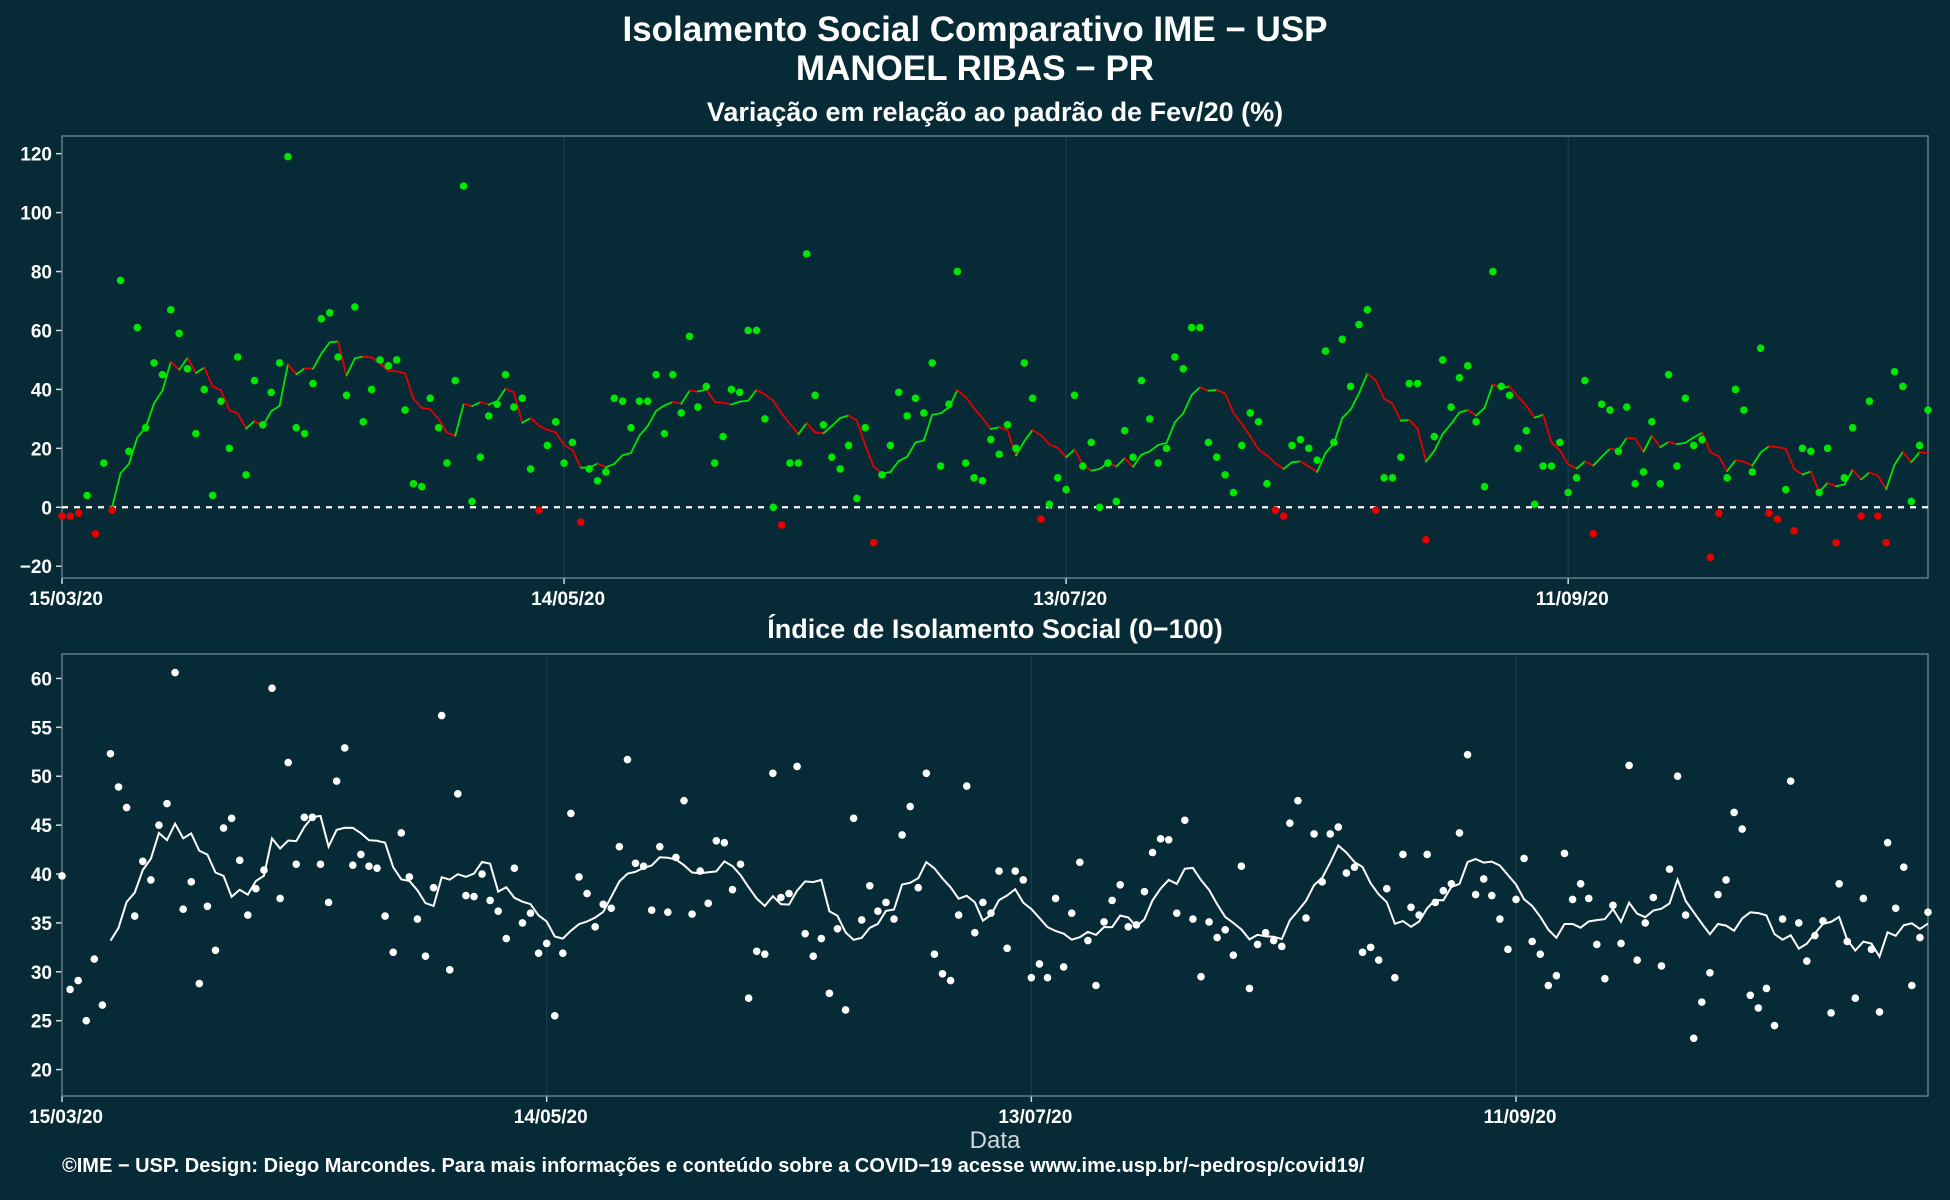 This screenshot has width=1950, height=1200. I want to click on idx-x-tick-label: 14/05/20, so click(551, 1117).